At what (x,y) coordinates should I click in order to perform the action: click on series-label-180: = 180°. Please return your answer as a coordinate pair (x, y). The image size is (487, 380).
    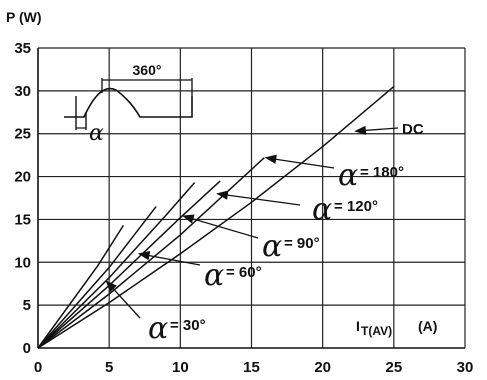
    Looking at the image, I should click on (382, 172).